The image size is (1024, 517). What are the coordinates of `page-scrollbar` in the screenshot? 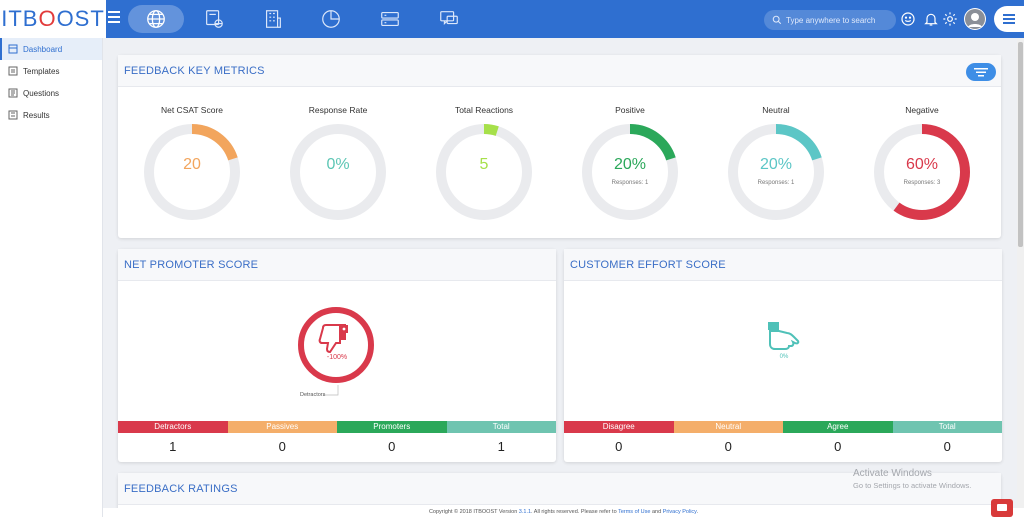 It's located at (1020, 273).